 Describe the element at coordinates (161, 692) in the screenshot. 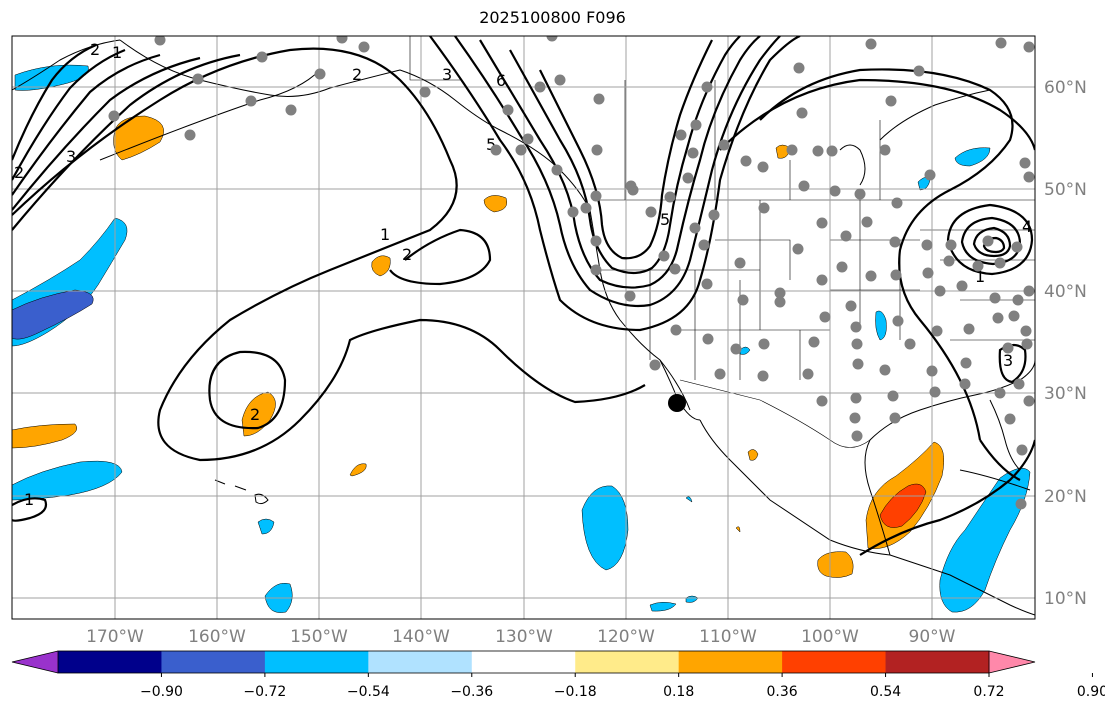

I see `colorbar-tick-label: −0.90` at that location.